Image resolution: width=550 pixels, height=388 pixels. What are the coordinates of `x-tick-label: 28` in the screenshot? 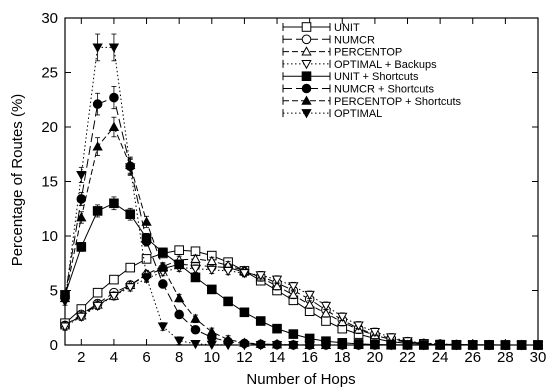 It's located at (505, 357).